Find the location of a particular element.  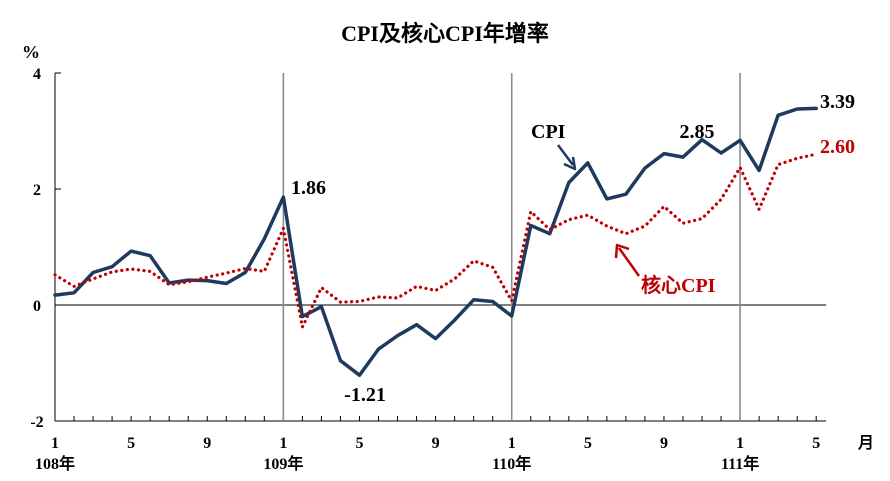

value-annotation: -1.21 is located at coordinates (365, 395).